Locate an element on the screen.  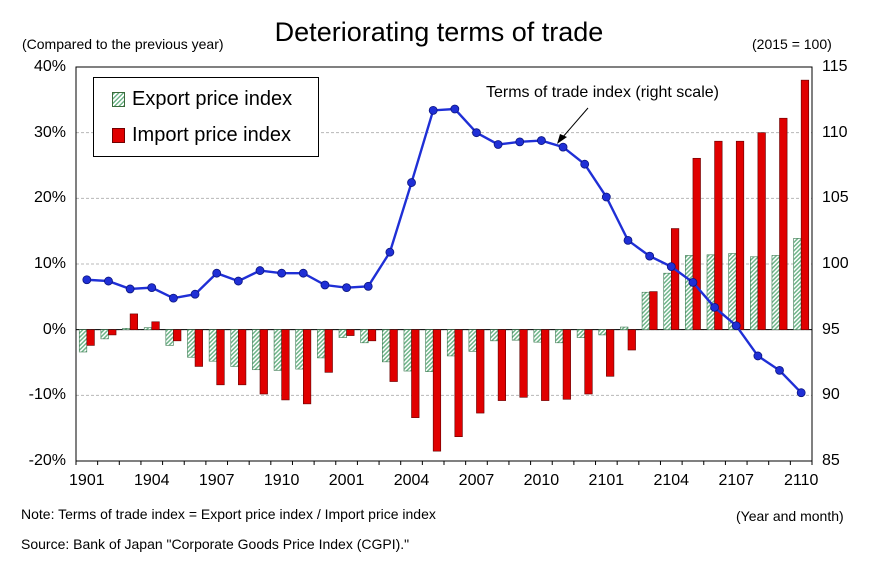
x-axis-tick-label: 2101 is located at coordinates (606, 480).